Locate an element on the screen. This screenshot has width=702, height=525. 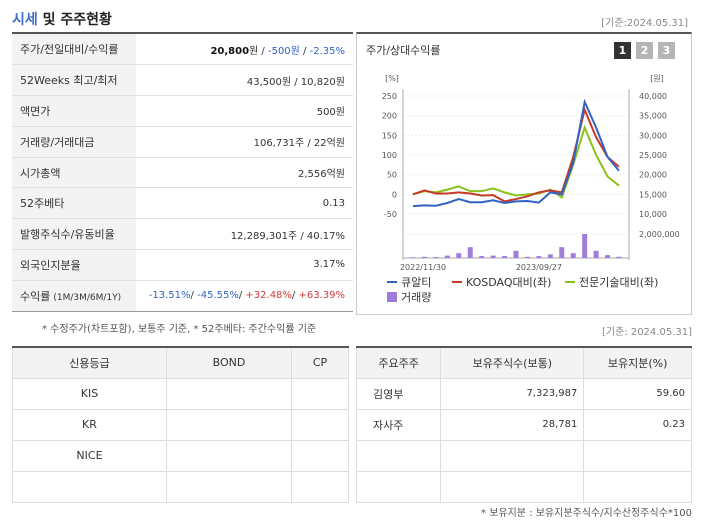
stock-row: 주가/전일대비/수익률 20,800원 / -500원 / -2.35% is located at coordinates (182, 50).